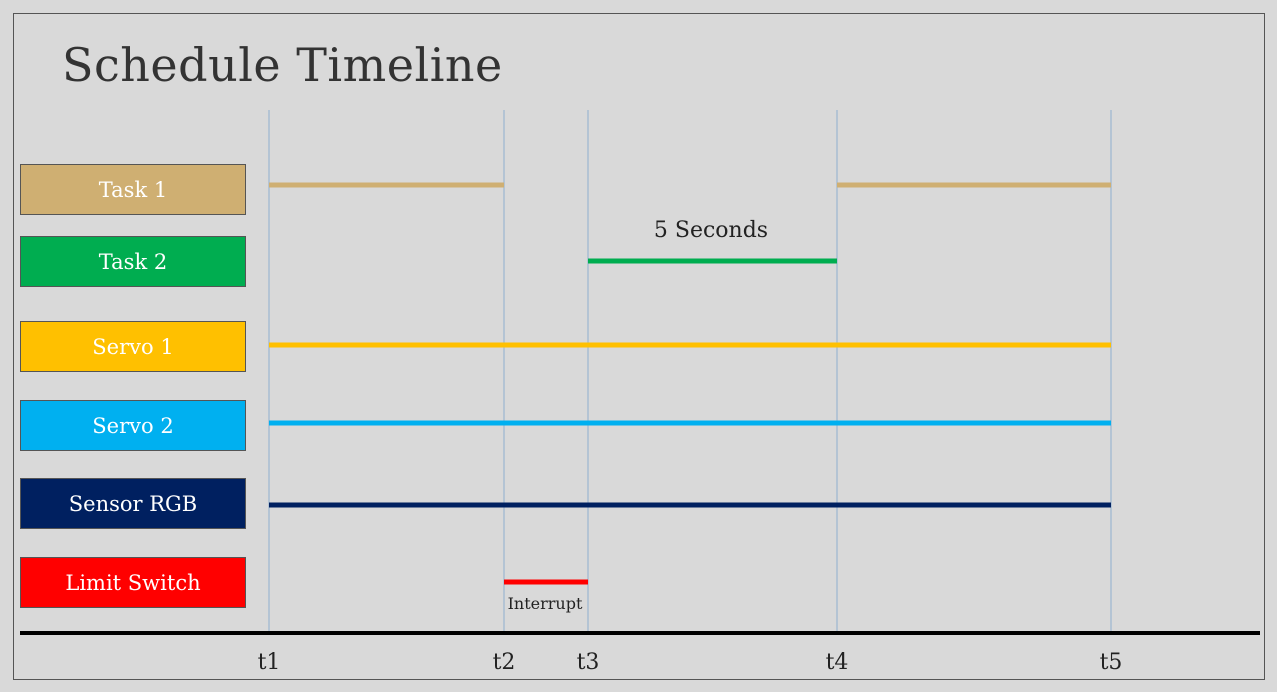  What do you see at coordinates (545, 603) in the screenshot?
I see `interrupt-annotation: Interrupt` at bounding box center [545, 603].